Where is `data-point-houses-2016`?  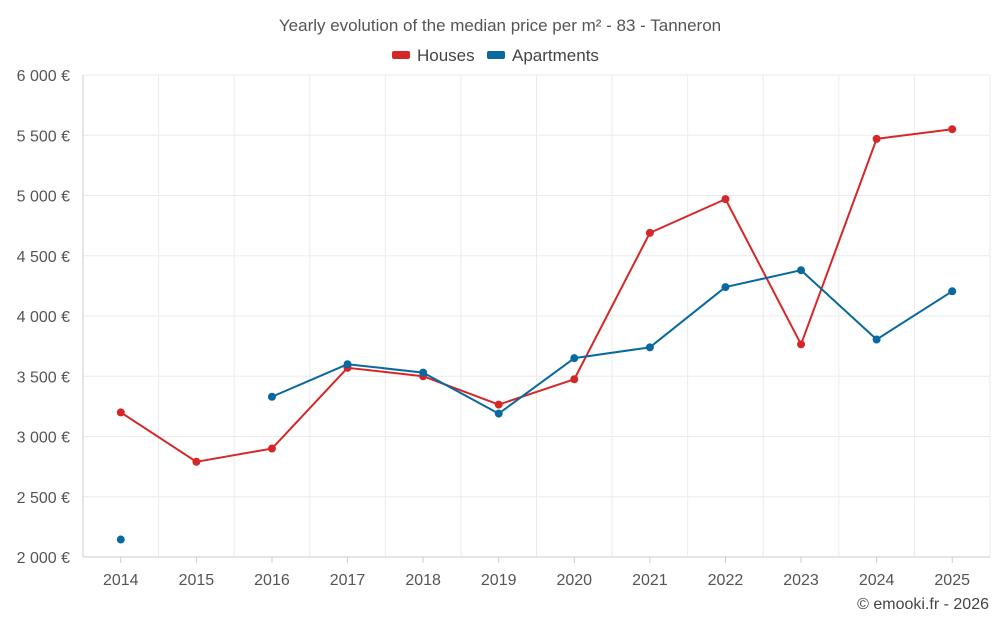
data-point-houses-2016 is located at coordinates (271, 448).